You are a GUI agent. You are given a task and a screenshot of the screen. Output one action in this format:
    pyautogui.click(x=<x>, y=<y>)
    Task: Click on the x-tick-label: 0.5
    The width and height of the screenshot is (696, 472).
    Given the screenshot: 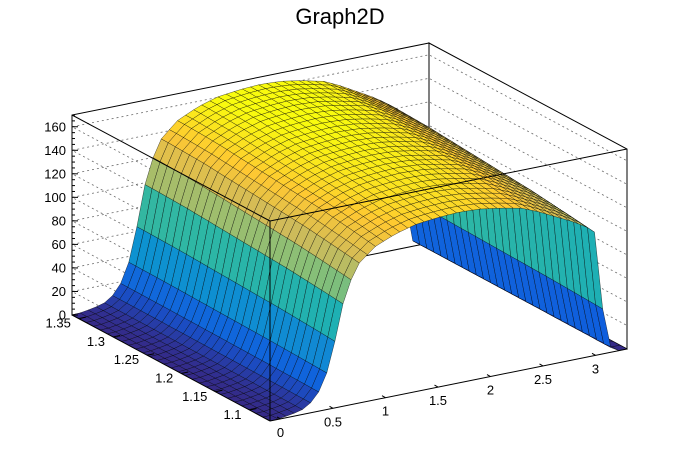 What is the action you would take?
    pyautogui.click(x=333, y=421)
    